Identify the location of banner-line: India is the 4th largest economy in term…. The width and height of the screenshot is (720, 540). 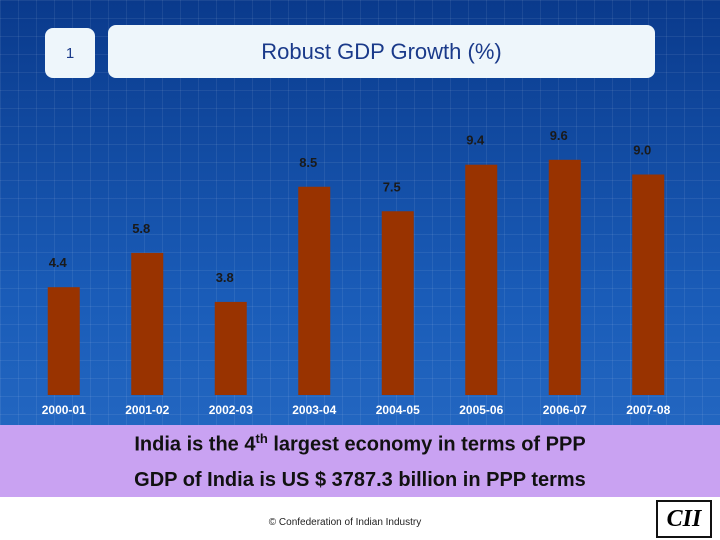
(360, 444).